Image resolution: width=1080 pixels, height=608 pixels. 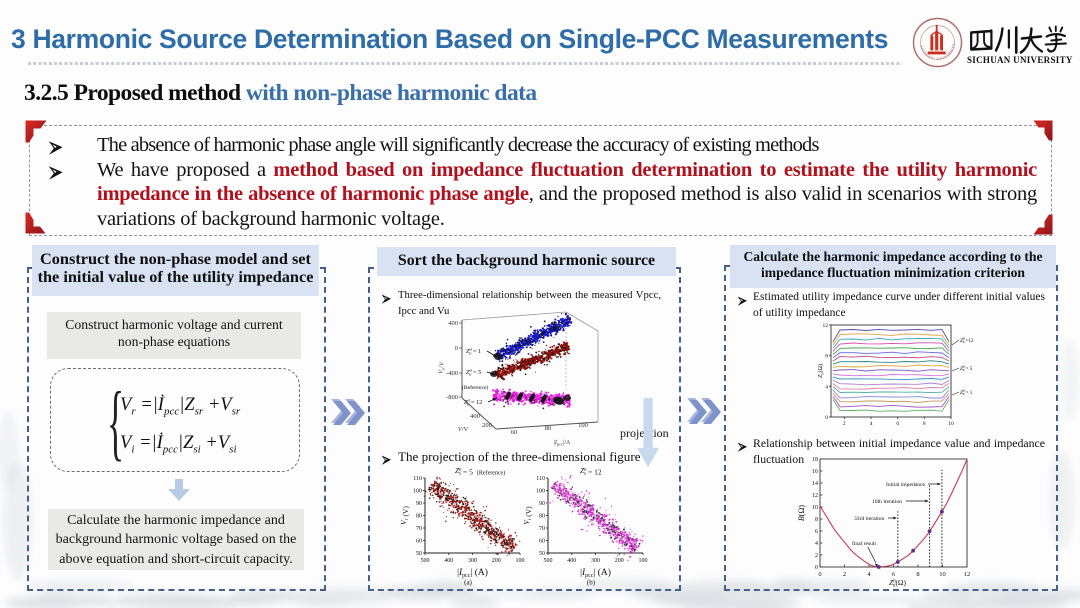 I want to click on svg-text: SICHUAN UNIVERSITY, so click(x=1020, y=60).